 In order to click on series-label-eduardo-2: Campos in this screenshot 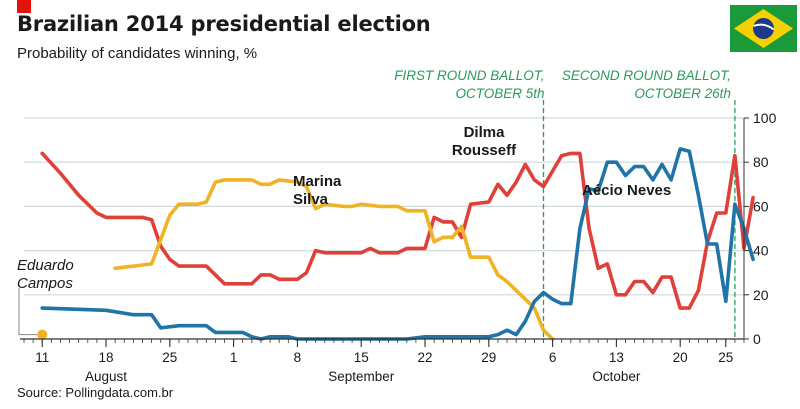, I will do `click(45, 283)`.